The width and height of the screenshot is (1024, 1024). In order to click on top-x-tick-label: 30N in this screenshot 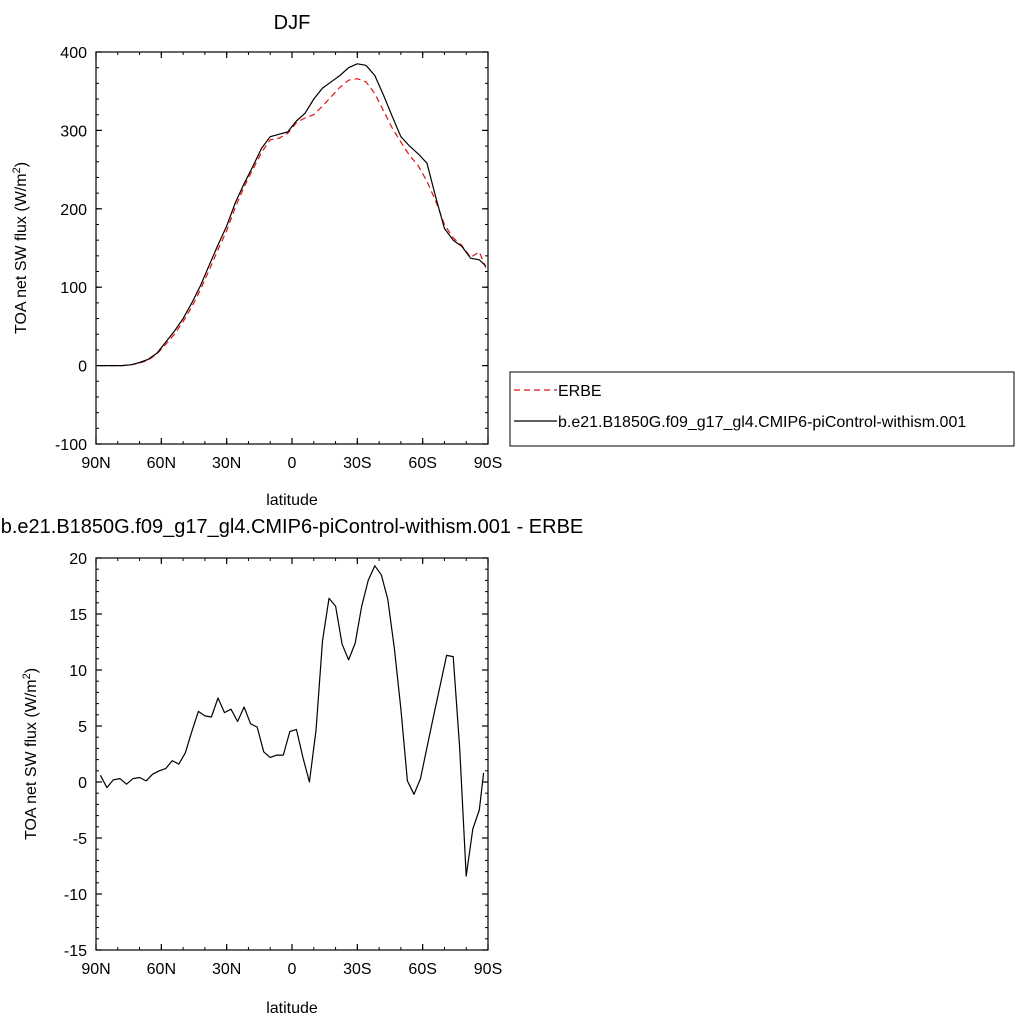, I will do `click(226, 463)`.